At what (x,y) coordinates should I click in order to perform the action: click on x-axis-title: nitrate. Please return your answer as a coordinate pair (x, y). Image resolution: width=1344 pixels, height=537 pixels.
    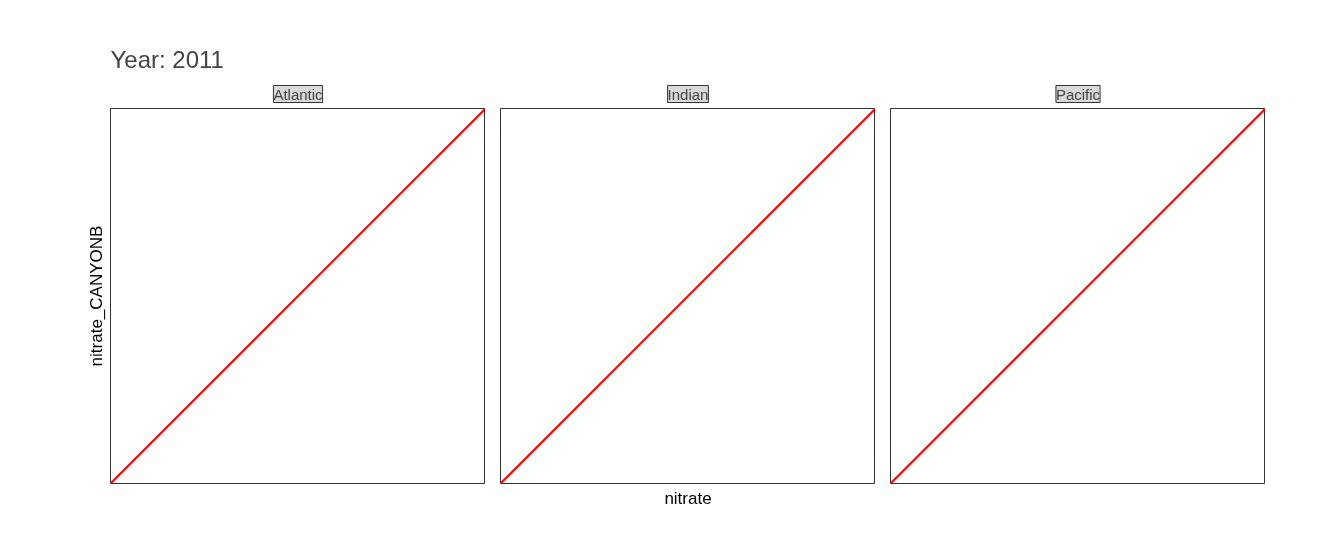
    Looking at the image, I should click on (688, 498).